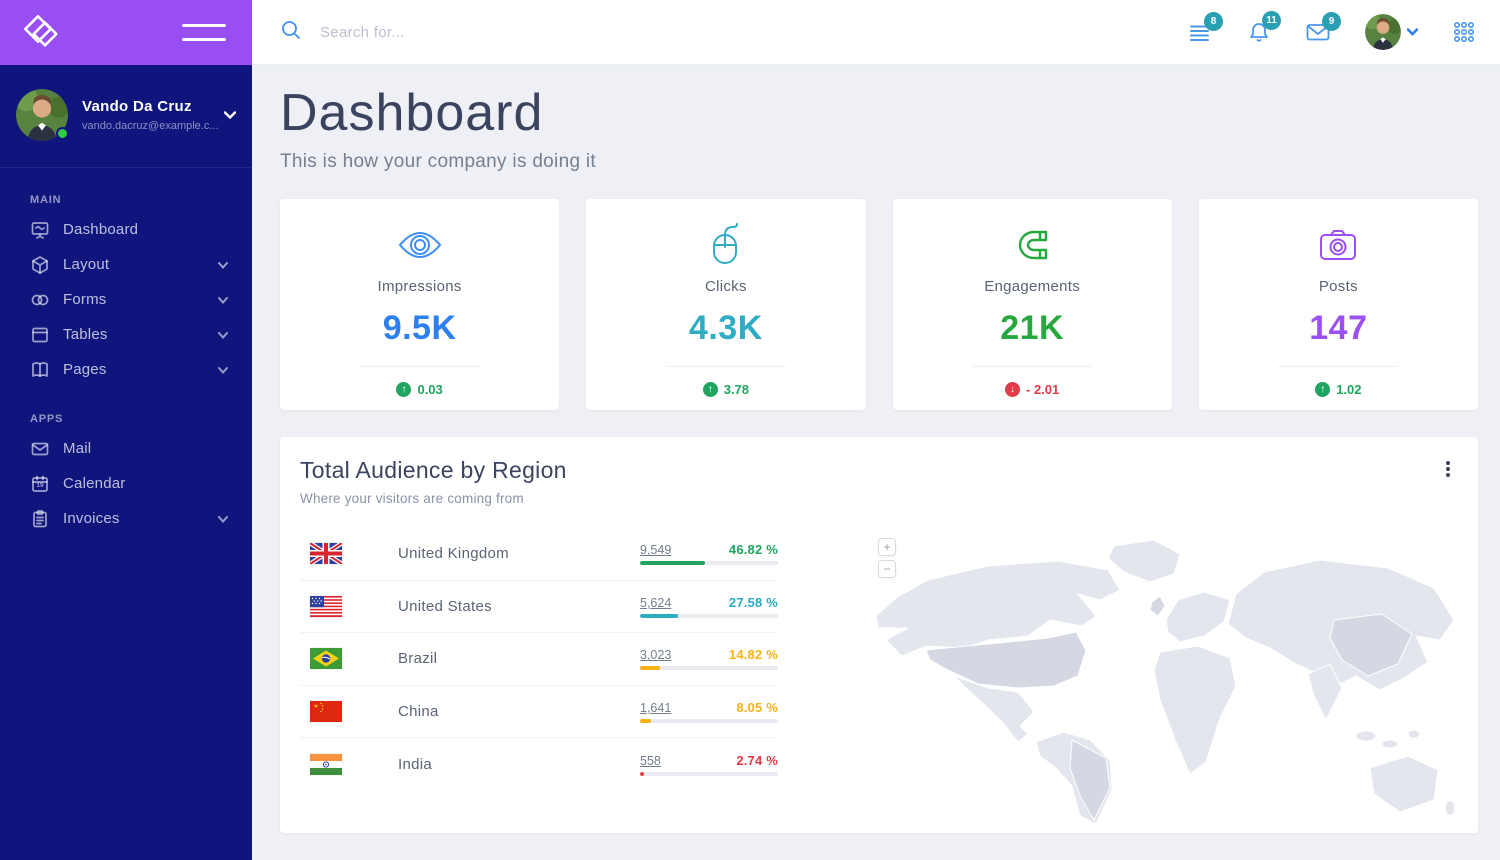 Image resolution: width=1500 pixels, height=860 pixels. Describe the element at coordinates (438, 161) in the screenshot. I see `page-subtitle: This is how your company is doing it` at that location.